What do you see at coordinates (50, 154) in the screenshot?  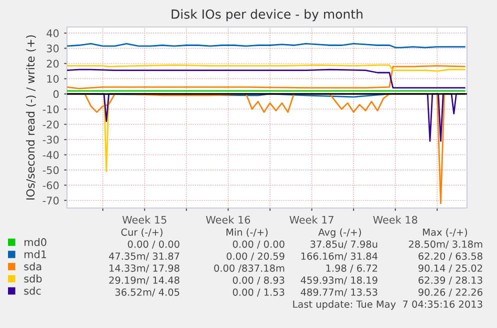 I see `y-tick-label: -40` at bounding box center [50, 154].